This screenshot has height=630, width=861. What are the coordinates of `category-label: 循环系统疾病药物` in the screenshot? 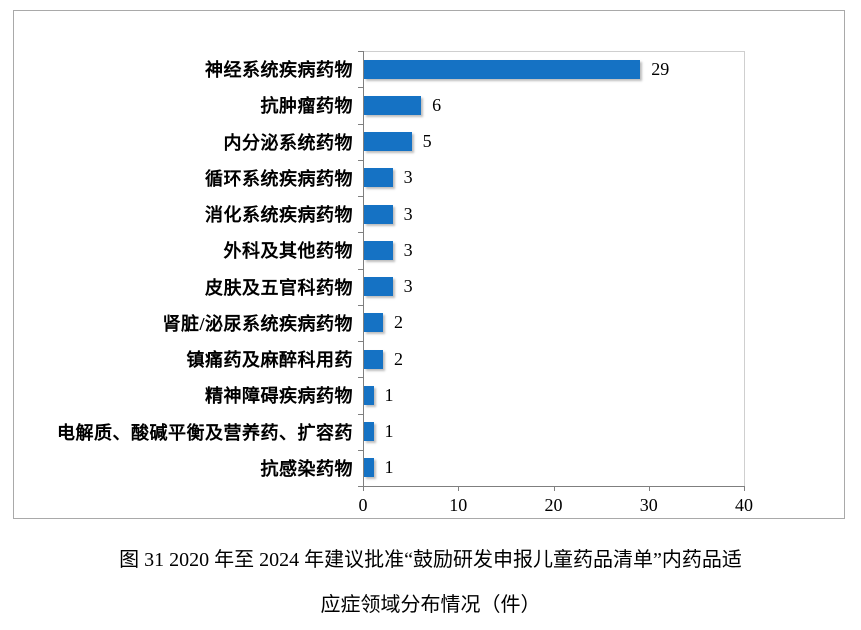 It's located at (279, 178).